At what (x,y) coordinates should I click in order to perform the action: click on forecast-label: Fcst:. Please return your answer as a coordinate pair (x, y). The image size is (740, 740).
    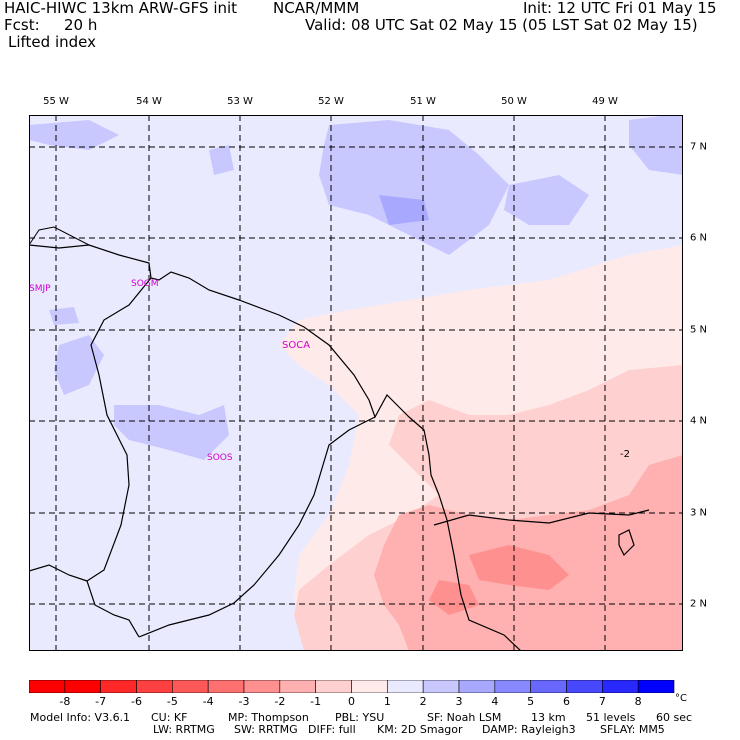
    Looking at the image, I should click on (22, 25).